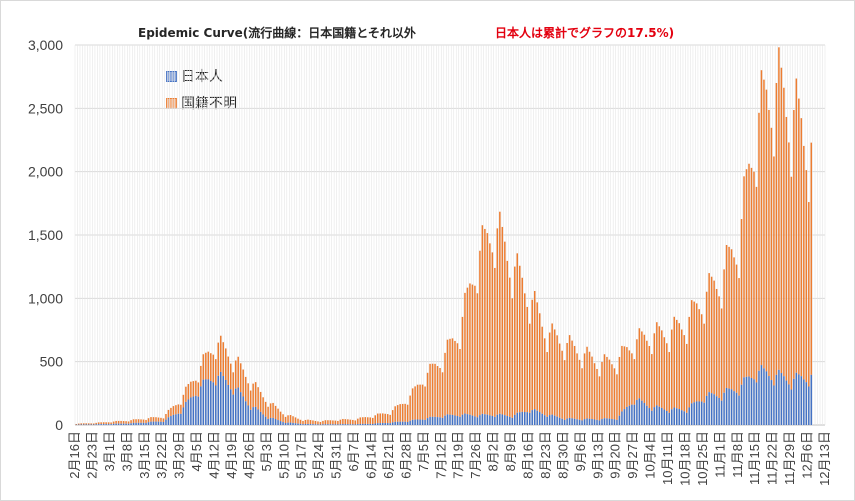 The image size is (855, 501). What do you see at coordinates (318, 455) in the screenshot?
I see `x-tick-label: 5月24日` at bounding box center [318, 455].